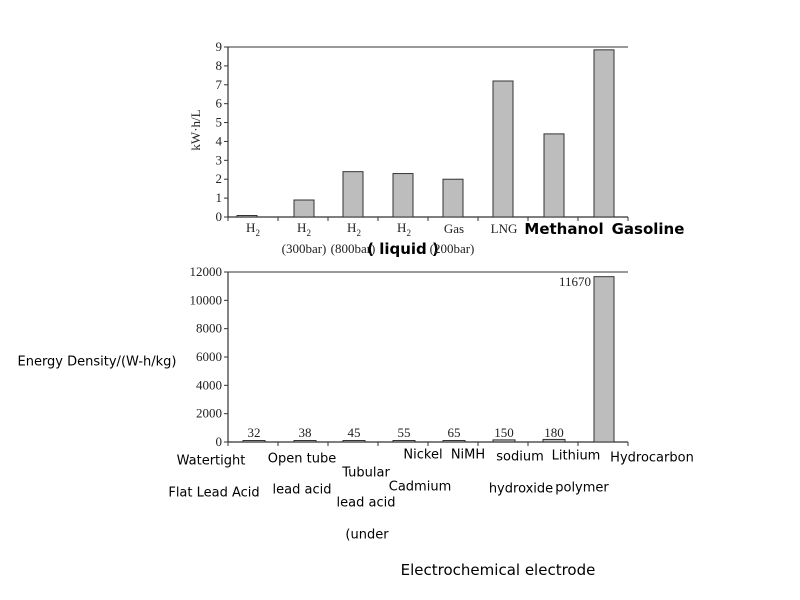  What do you see at coordinates (211, 461) in the screenshot?
I see `bottom-x-label: Watertight` at bounding box center [211, 461].